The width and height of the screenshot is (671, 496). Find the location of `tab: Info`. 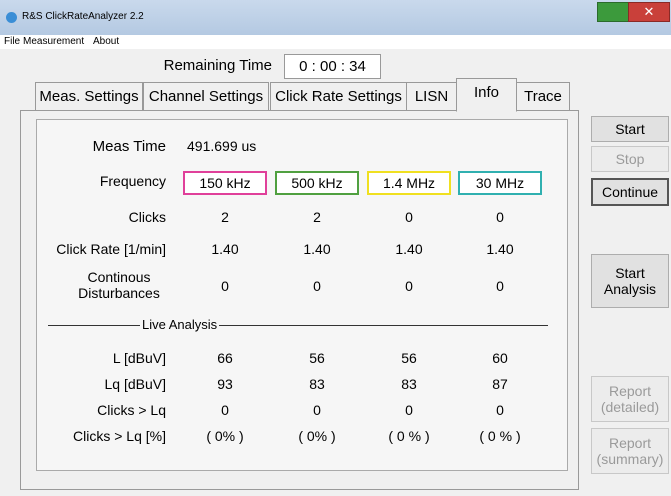

tab: Info is located at coordinates (486, 95).